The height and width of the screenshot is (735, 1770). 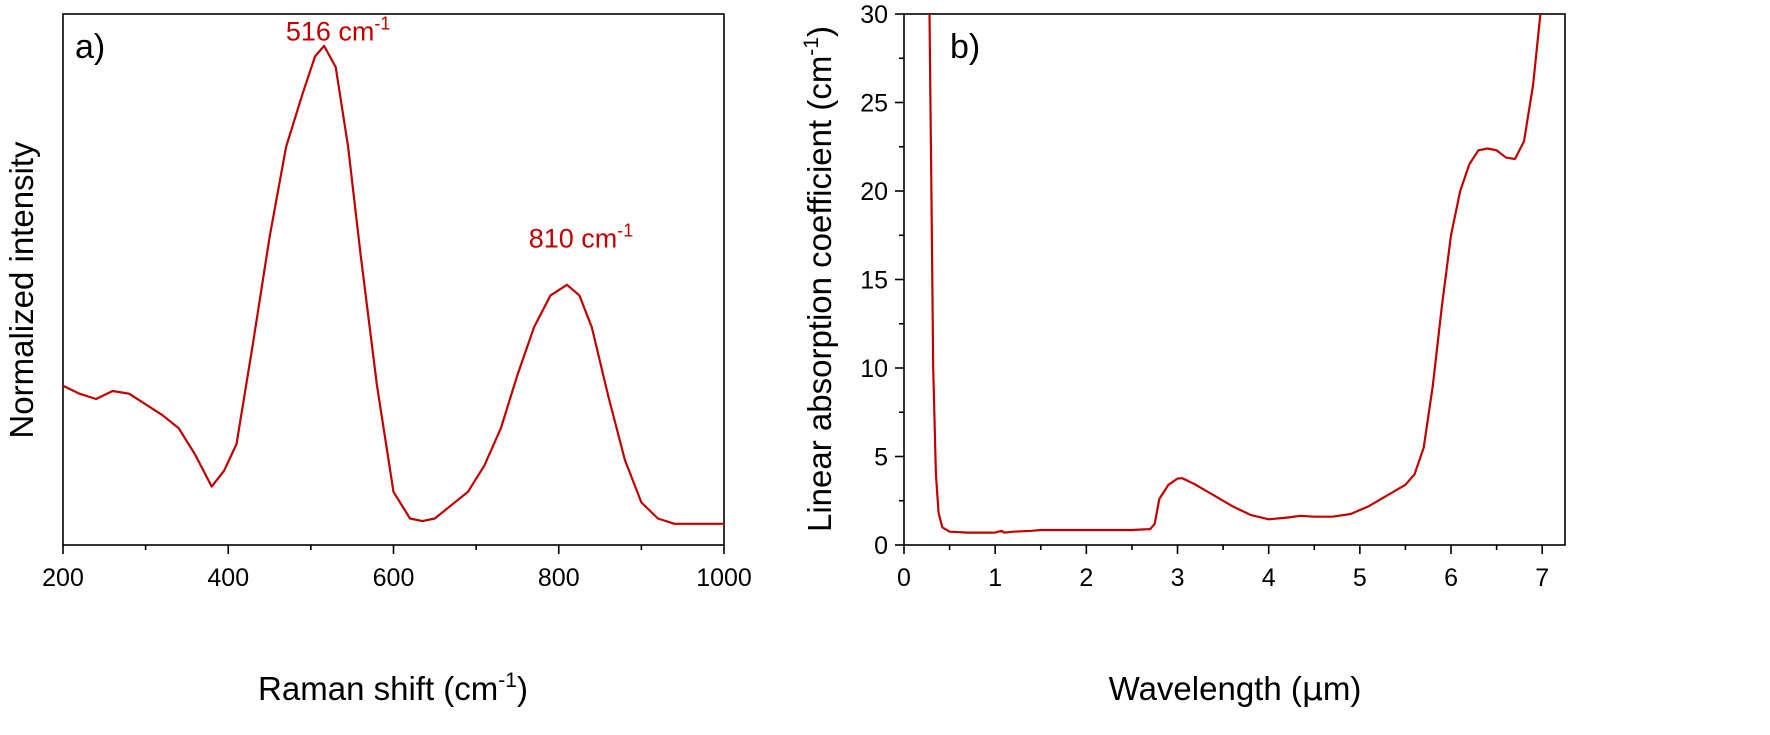 What do you see at coordinates (1223, 578) in the screenshot?
I see `panel-b-x-tick-labels: 0 1 2 3 4 5 6 7` at bounding box center [1223, 578].